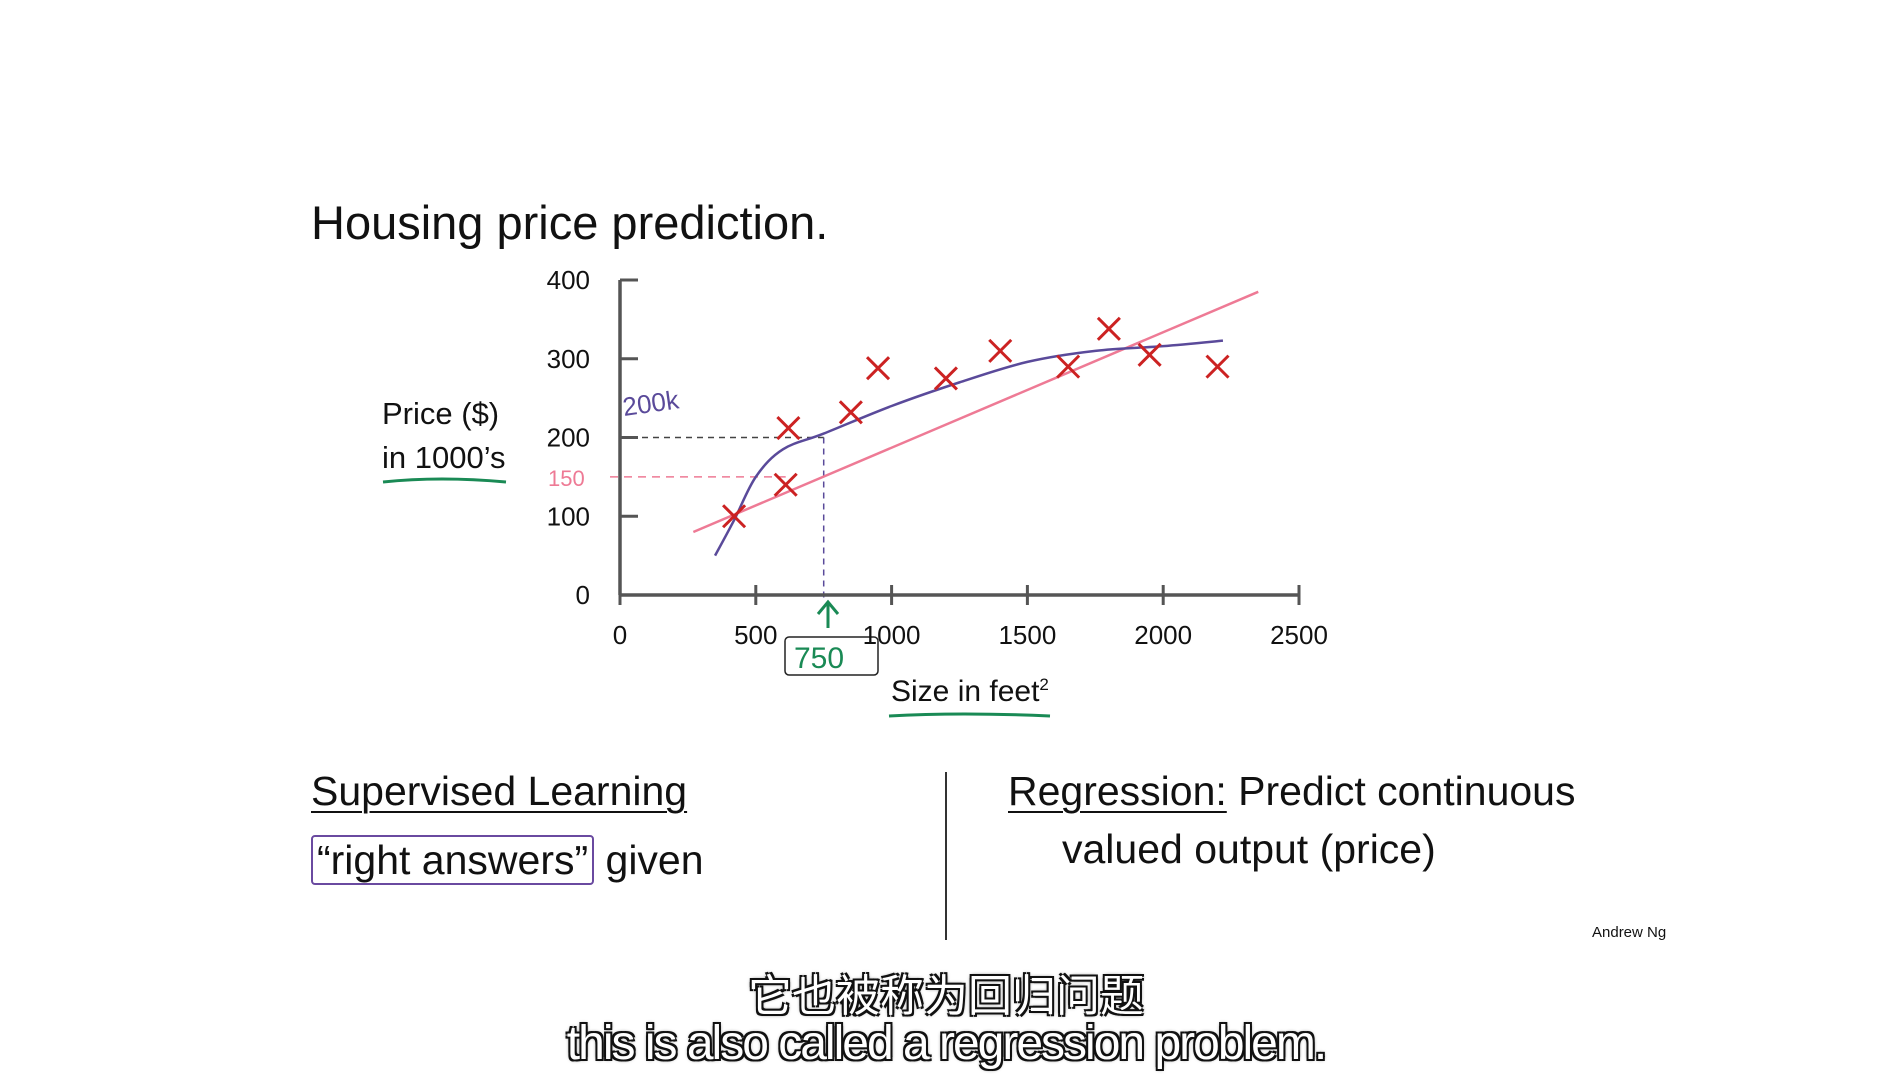  What do you see at coordinates (819, 658) in the screenshot?
I see `prediction-x-annotation: 750` at bounding box center [819, 658].